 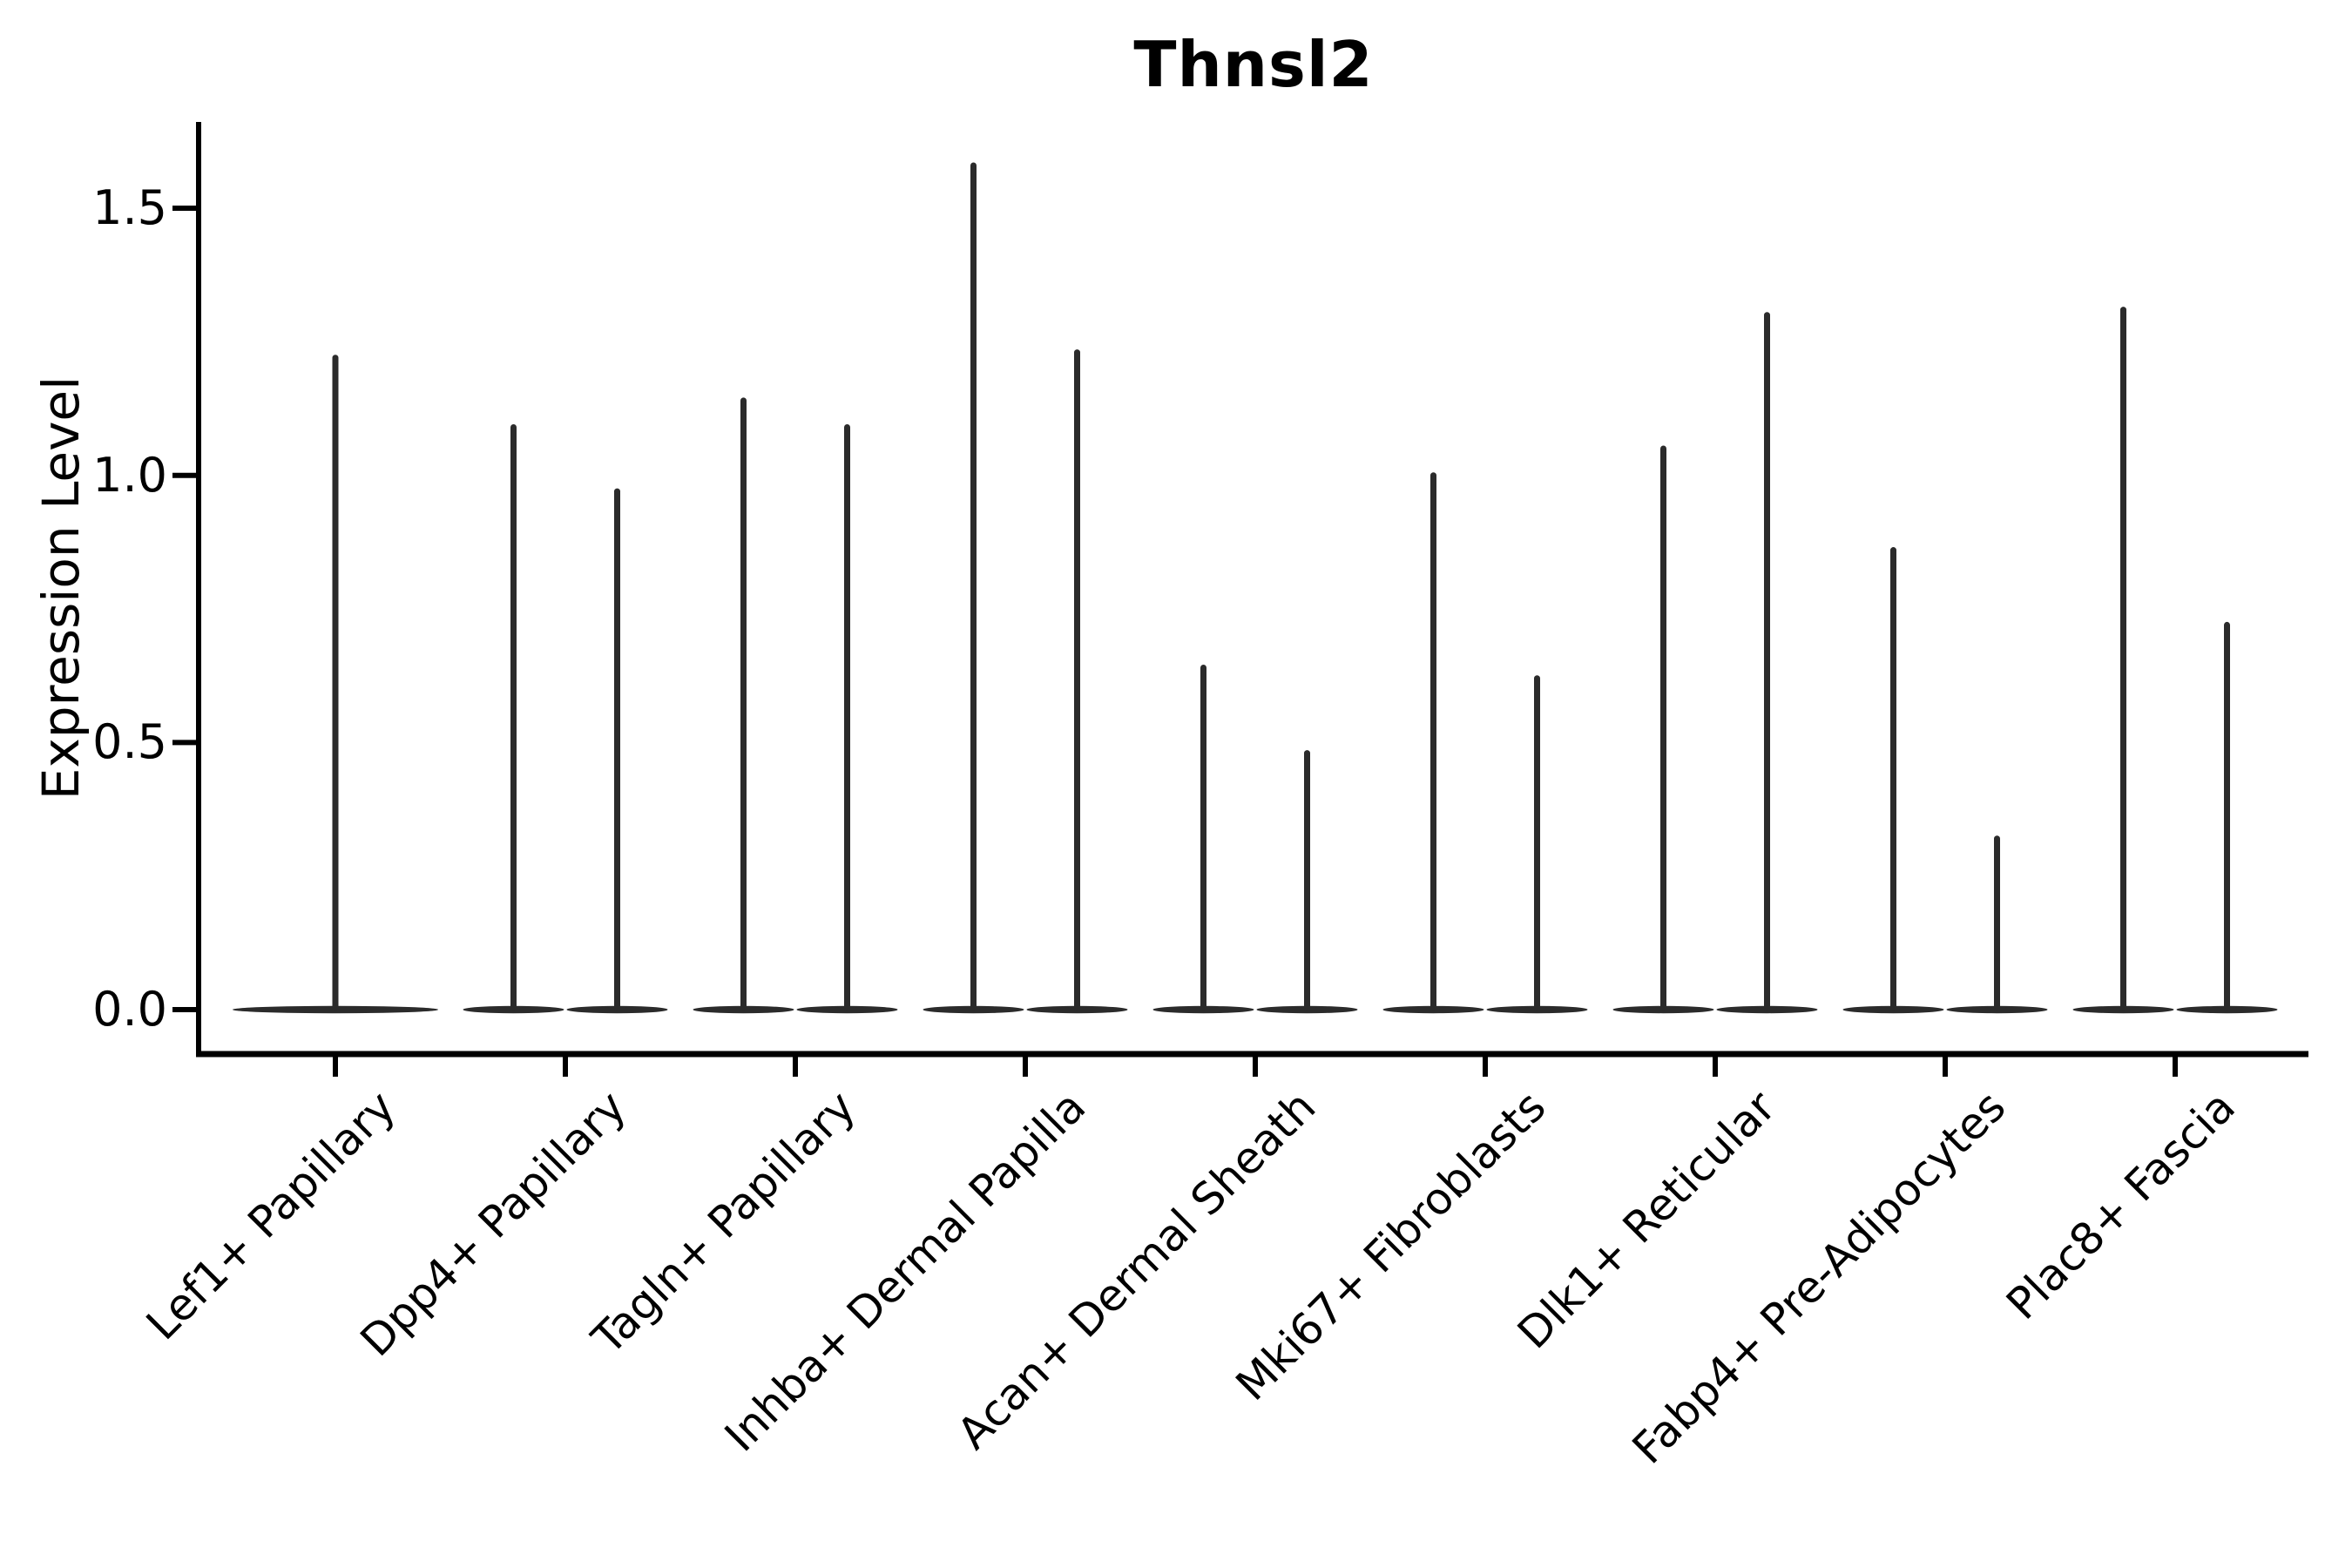 What do you see at coordinates (129, 1009) in the screenshot?
I see `y-tick-label: 0.0` at bounding box center [129, 1009].